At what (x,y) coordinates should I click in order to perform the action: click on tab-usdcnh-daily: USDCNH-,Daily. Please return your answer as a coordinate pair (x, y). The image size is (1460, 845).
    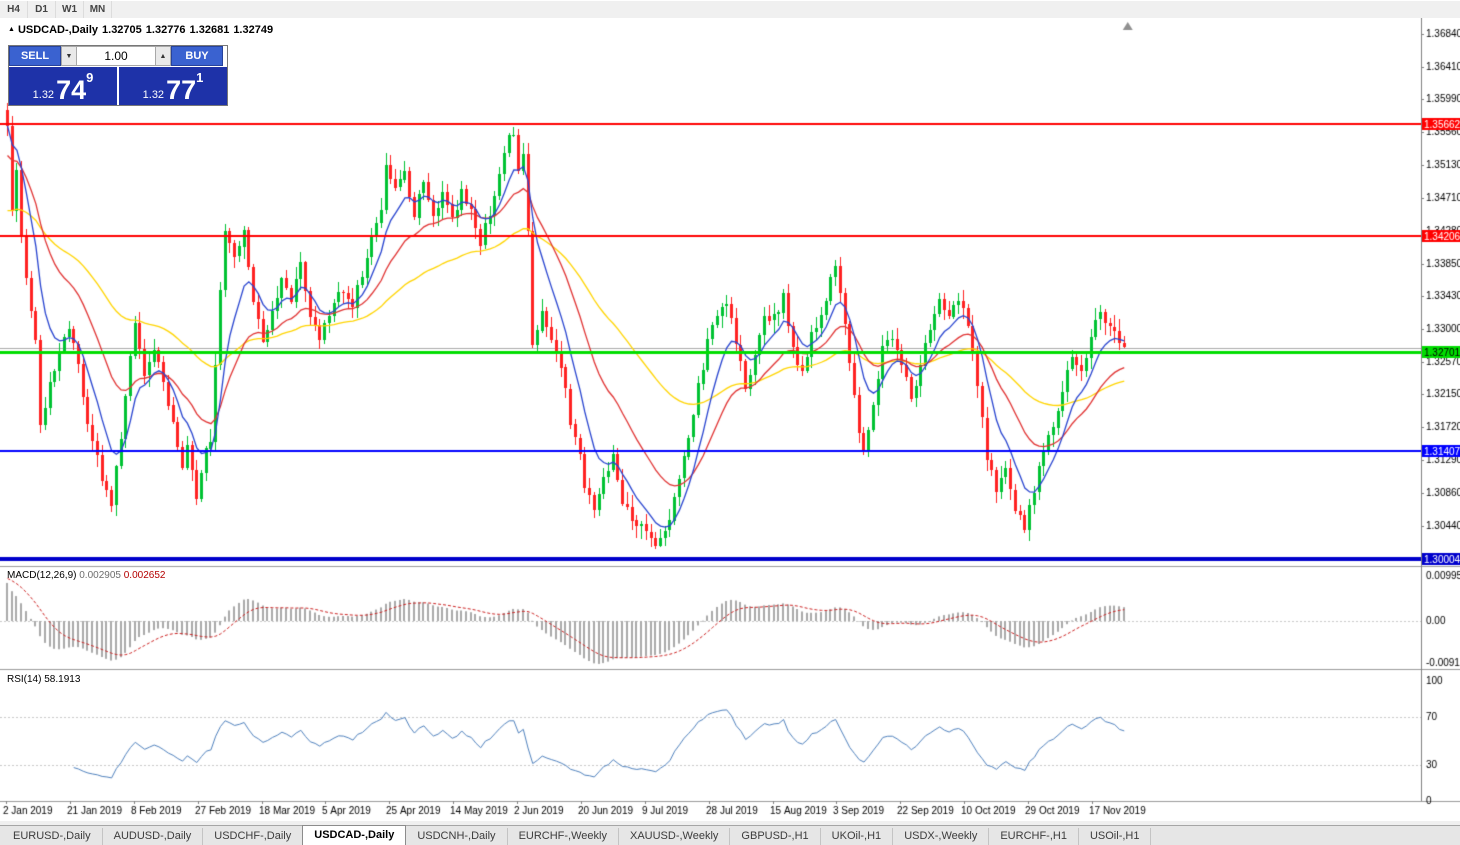
    Looking at the image, I should click on (457, 836).